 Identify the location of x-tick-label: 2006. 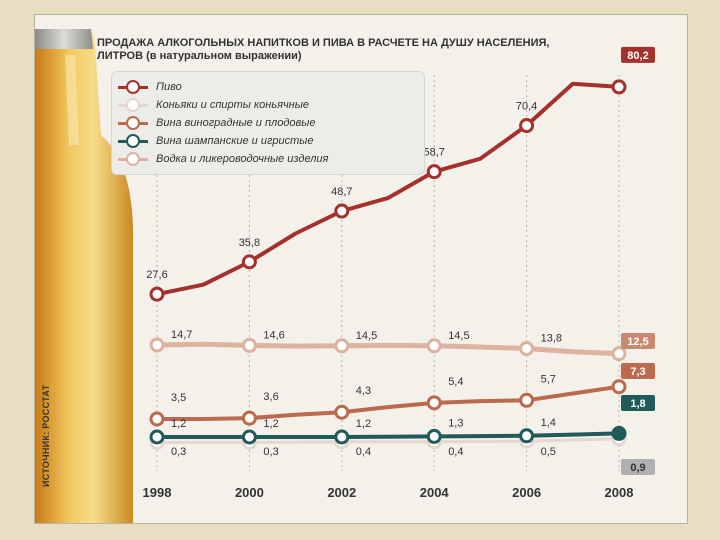
(526, 492).